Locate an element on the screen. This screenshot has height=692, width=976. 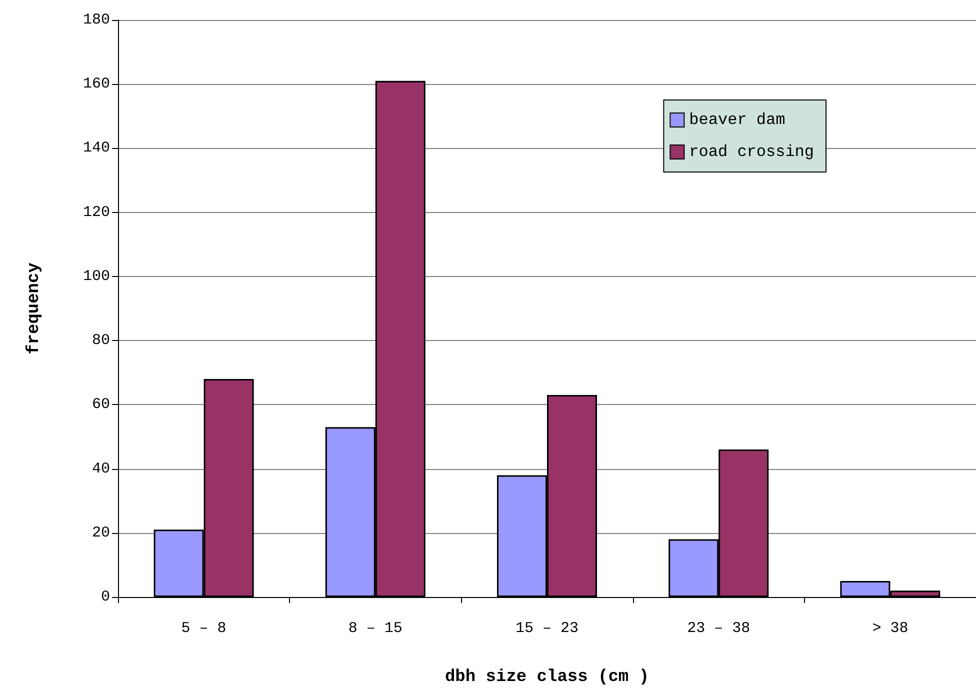
x-tick-label: 8 – 15 is located at coordinates (375, 628).